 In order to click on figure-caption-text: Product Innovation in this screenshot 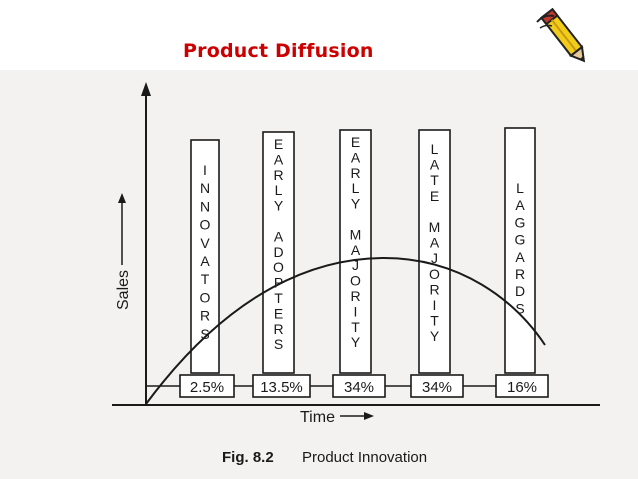, I will do `click(364, 457)`.